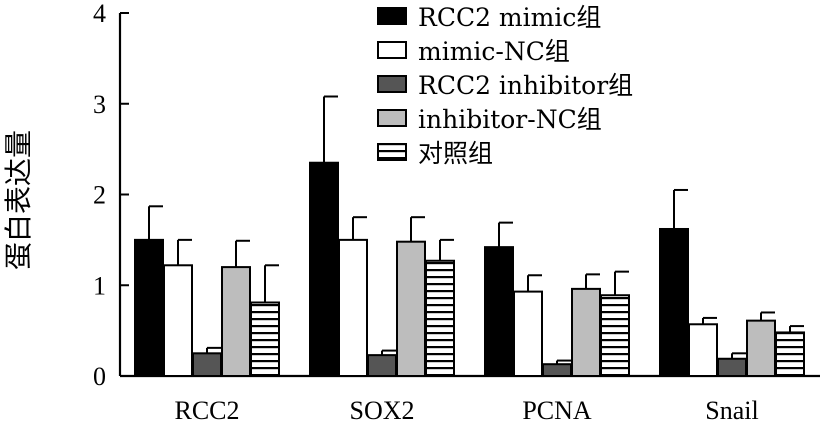 This screenshot has width=825, height=425. Describe the element at coordinates (525, 85) in the screenshot. I see `legend-entry-3: RCC2 inhibitor组` at that location.